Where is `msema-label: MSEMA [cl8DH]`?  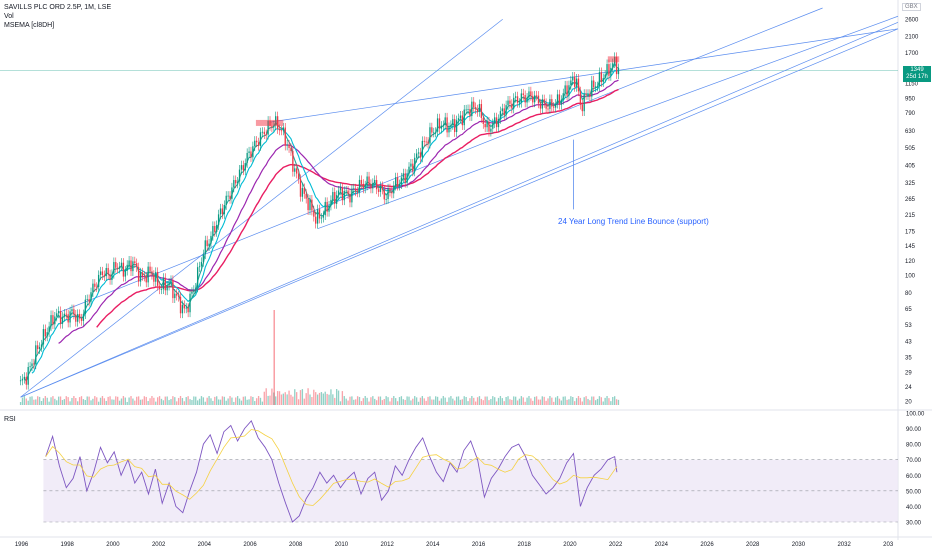
msema-label: MSEMA [cl8DH] is located at coordinates (29, 25).